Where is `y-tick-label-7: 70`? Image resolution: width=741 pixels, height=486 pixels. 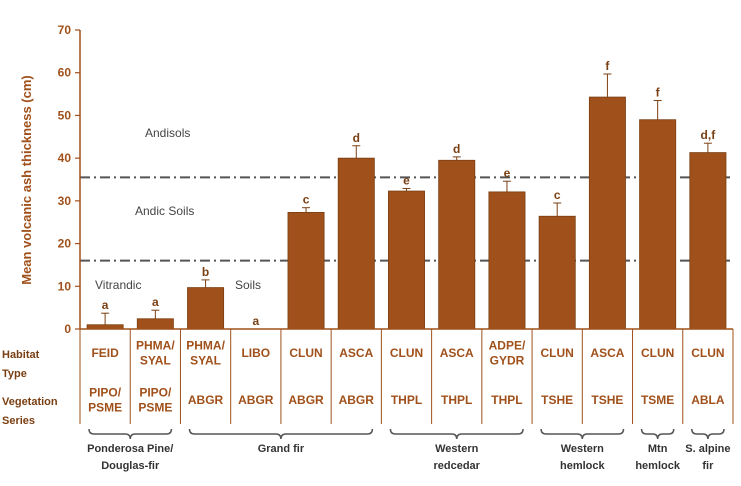 y-tick-label-7: 70 is located at coordinates (65, 30).